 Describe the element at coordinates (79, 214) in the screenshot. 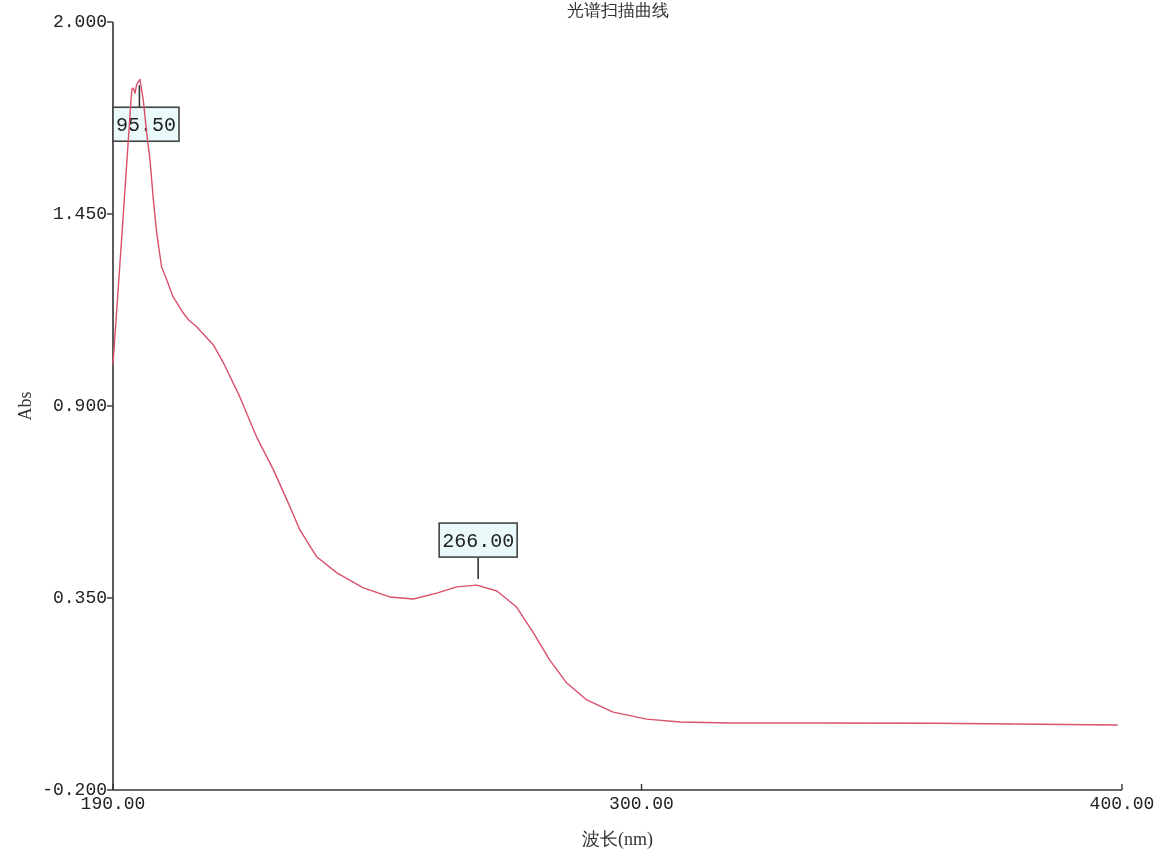

I see `y-tick-label: 1.450` at that location.